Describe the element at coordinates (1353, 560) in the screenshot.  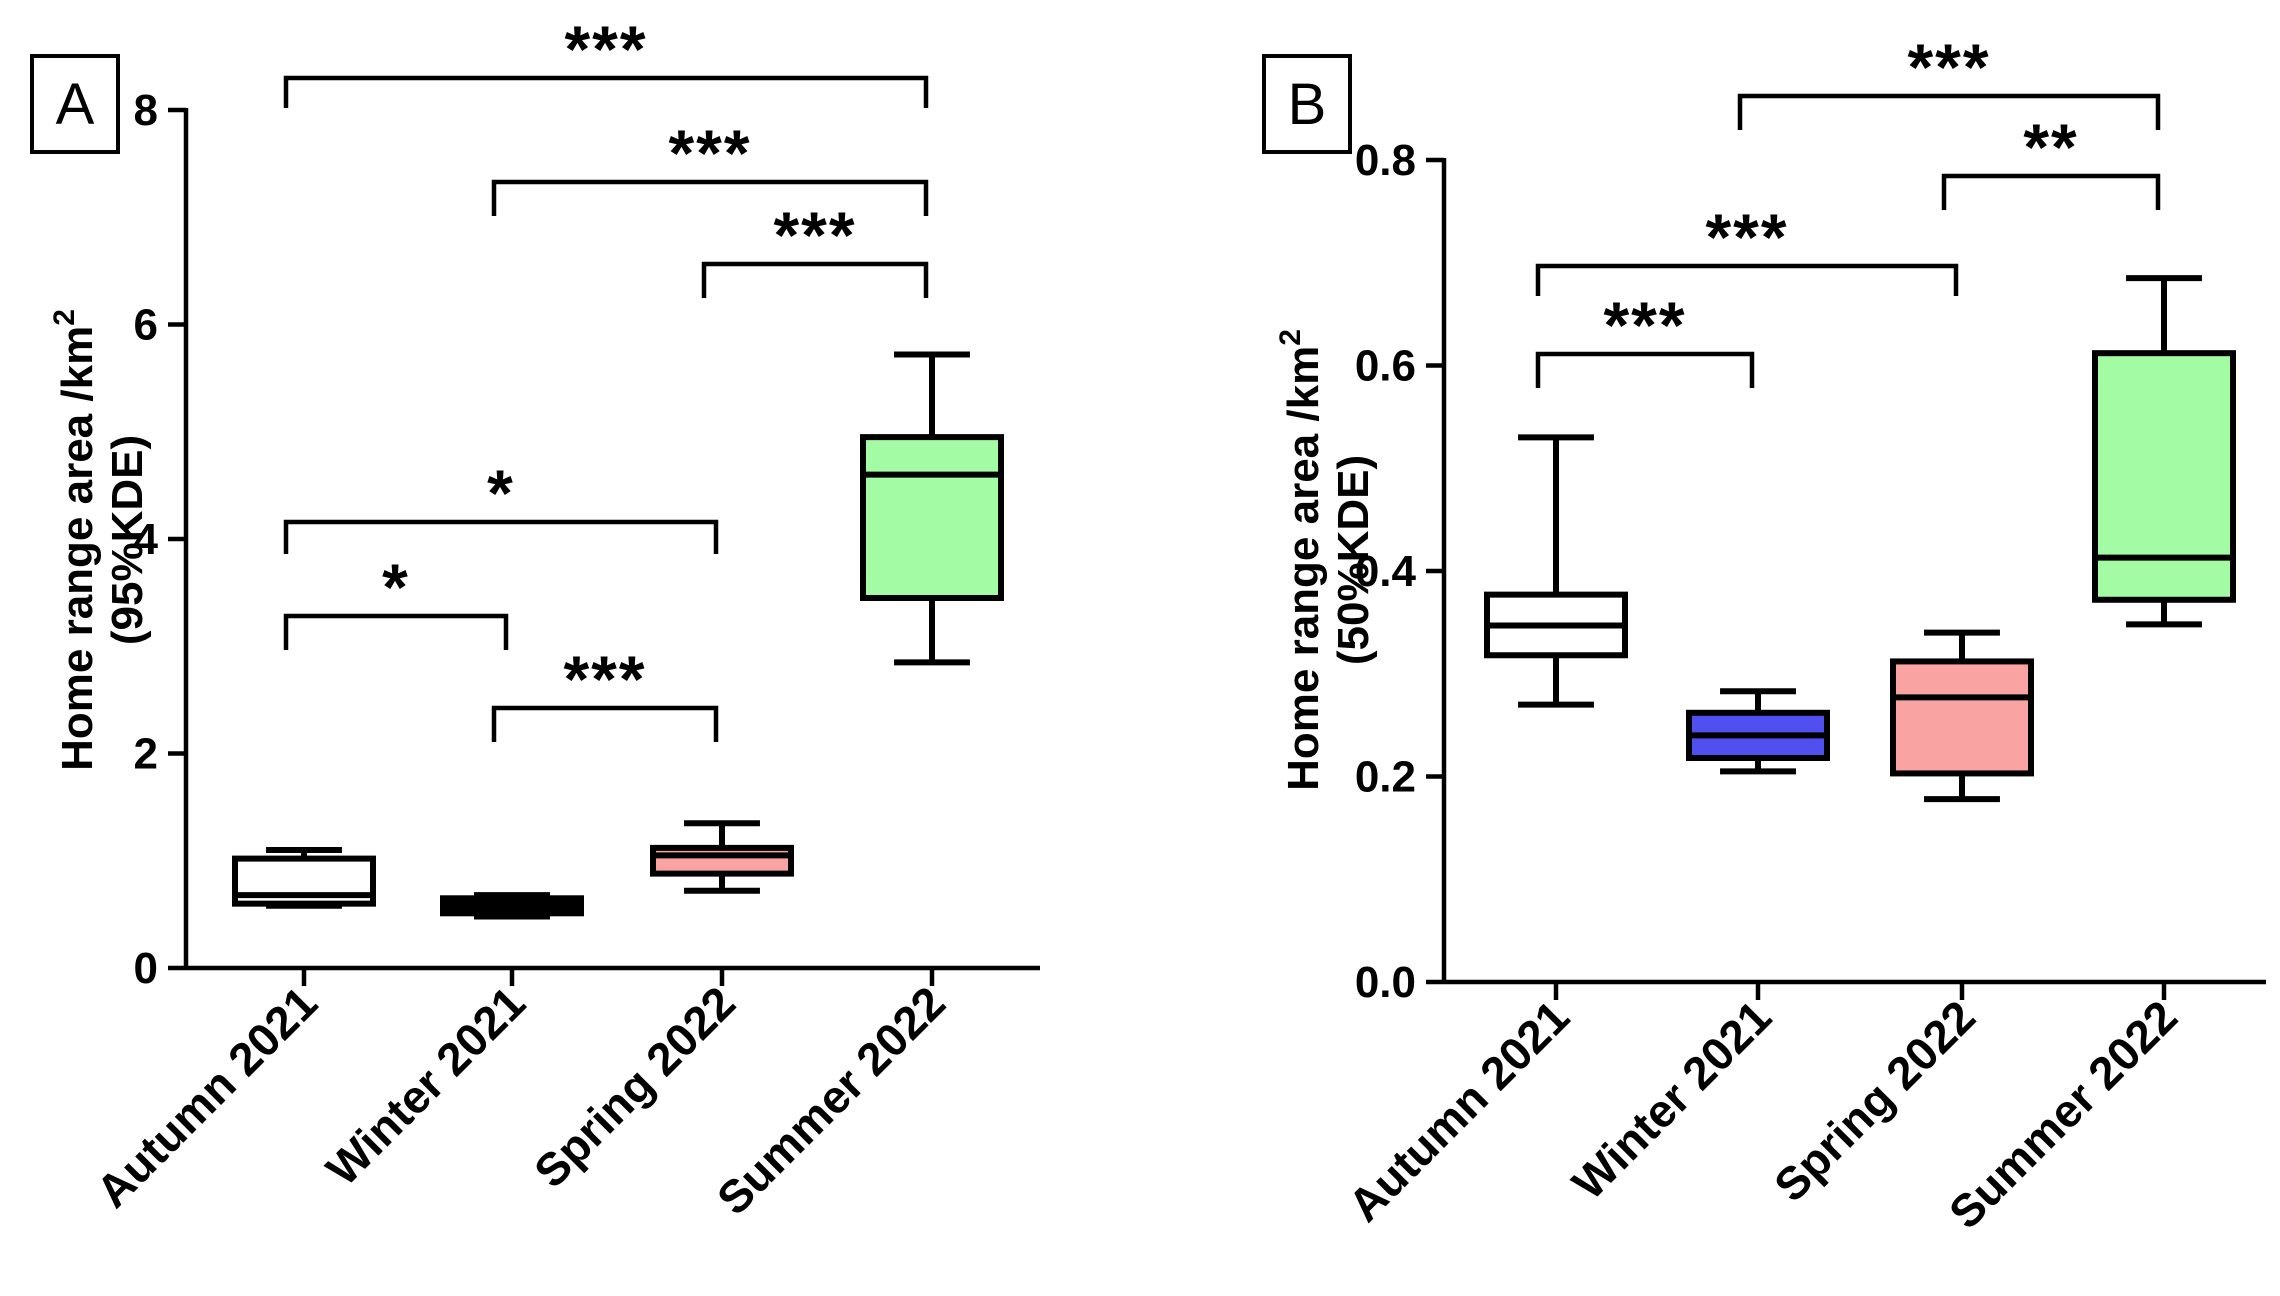
I see `y-axis-title-line2: (50%KDE)` at that location.